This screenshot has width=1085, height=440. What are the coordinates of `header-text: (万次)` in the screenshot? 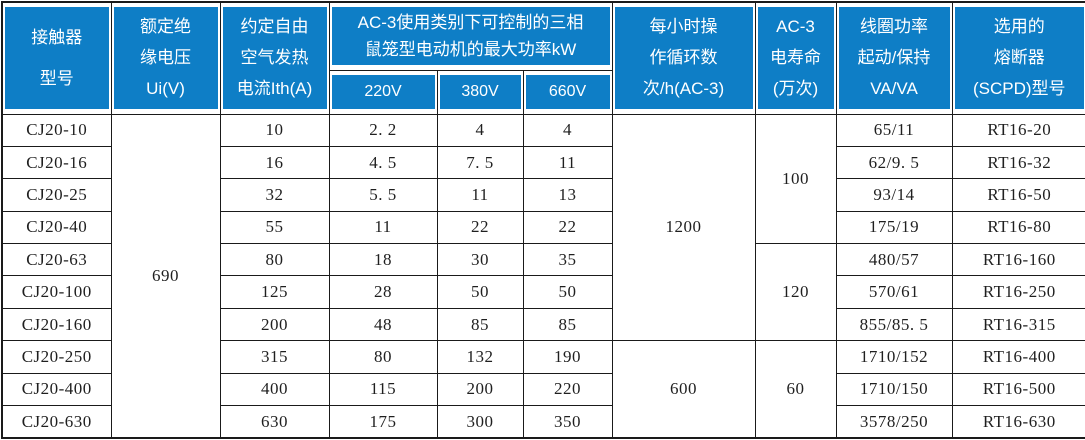 It's located at (795, 89).